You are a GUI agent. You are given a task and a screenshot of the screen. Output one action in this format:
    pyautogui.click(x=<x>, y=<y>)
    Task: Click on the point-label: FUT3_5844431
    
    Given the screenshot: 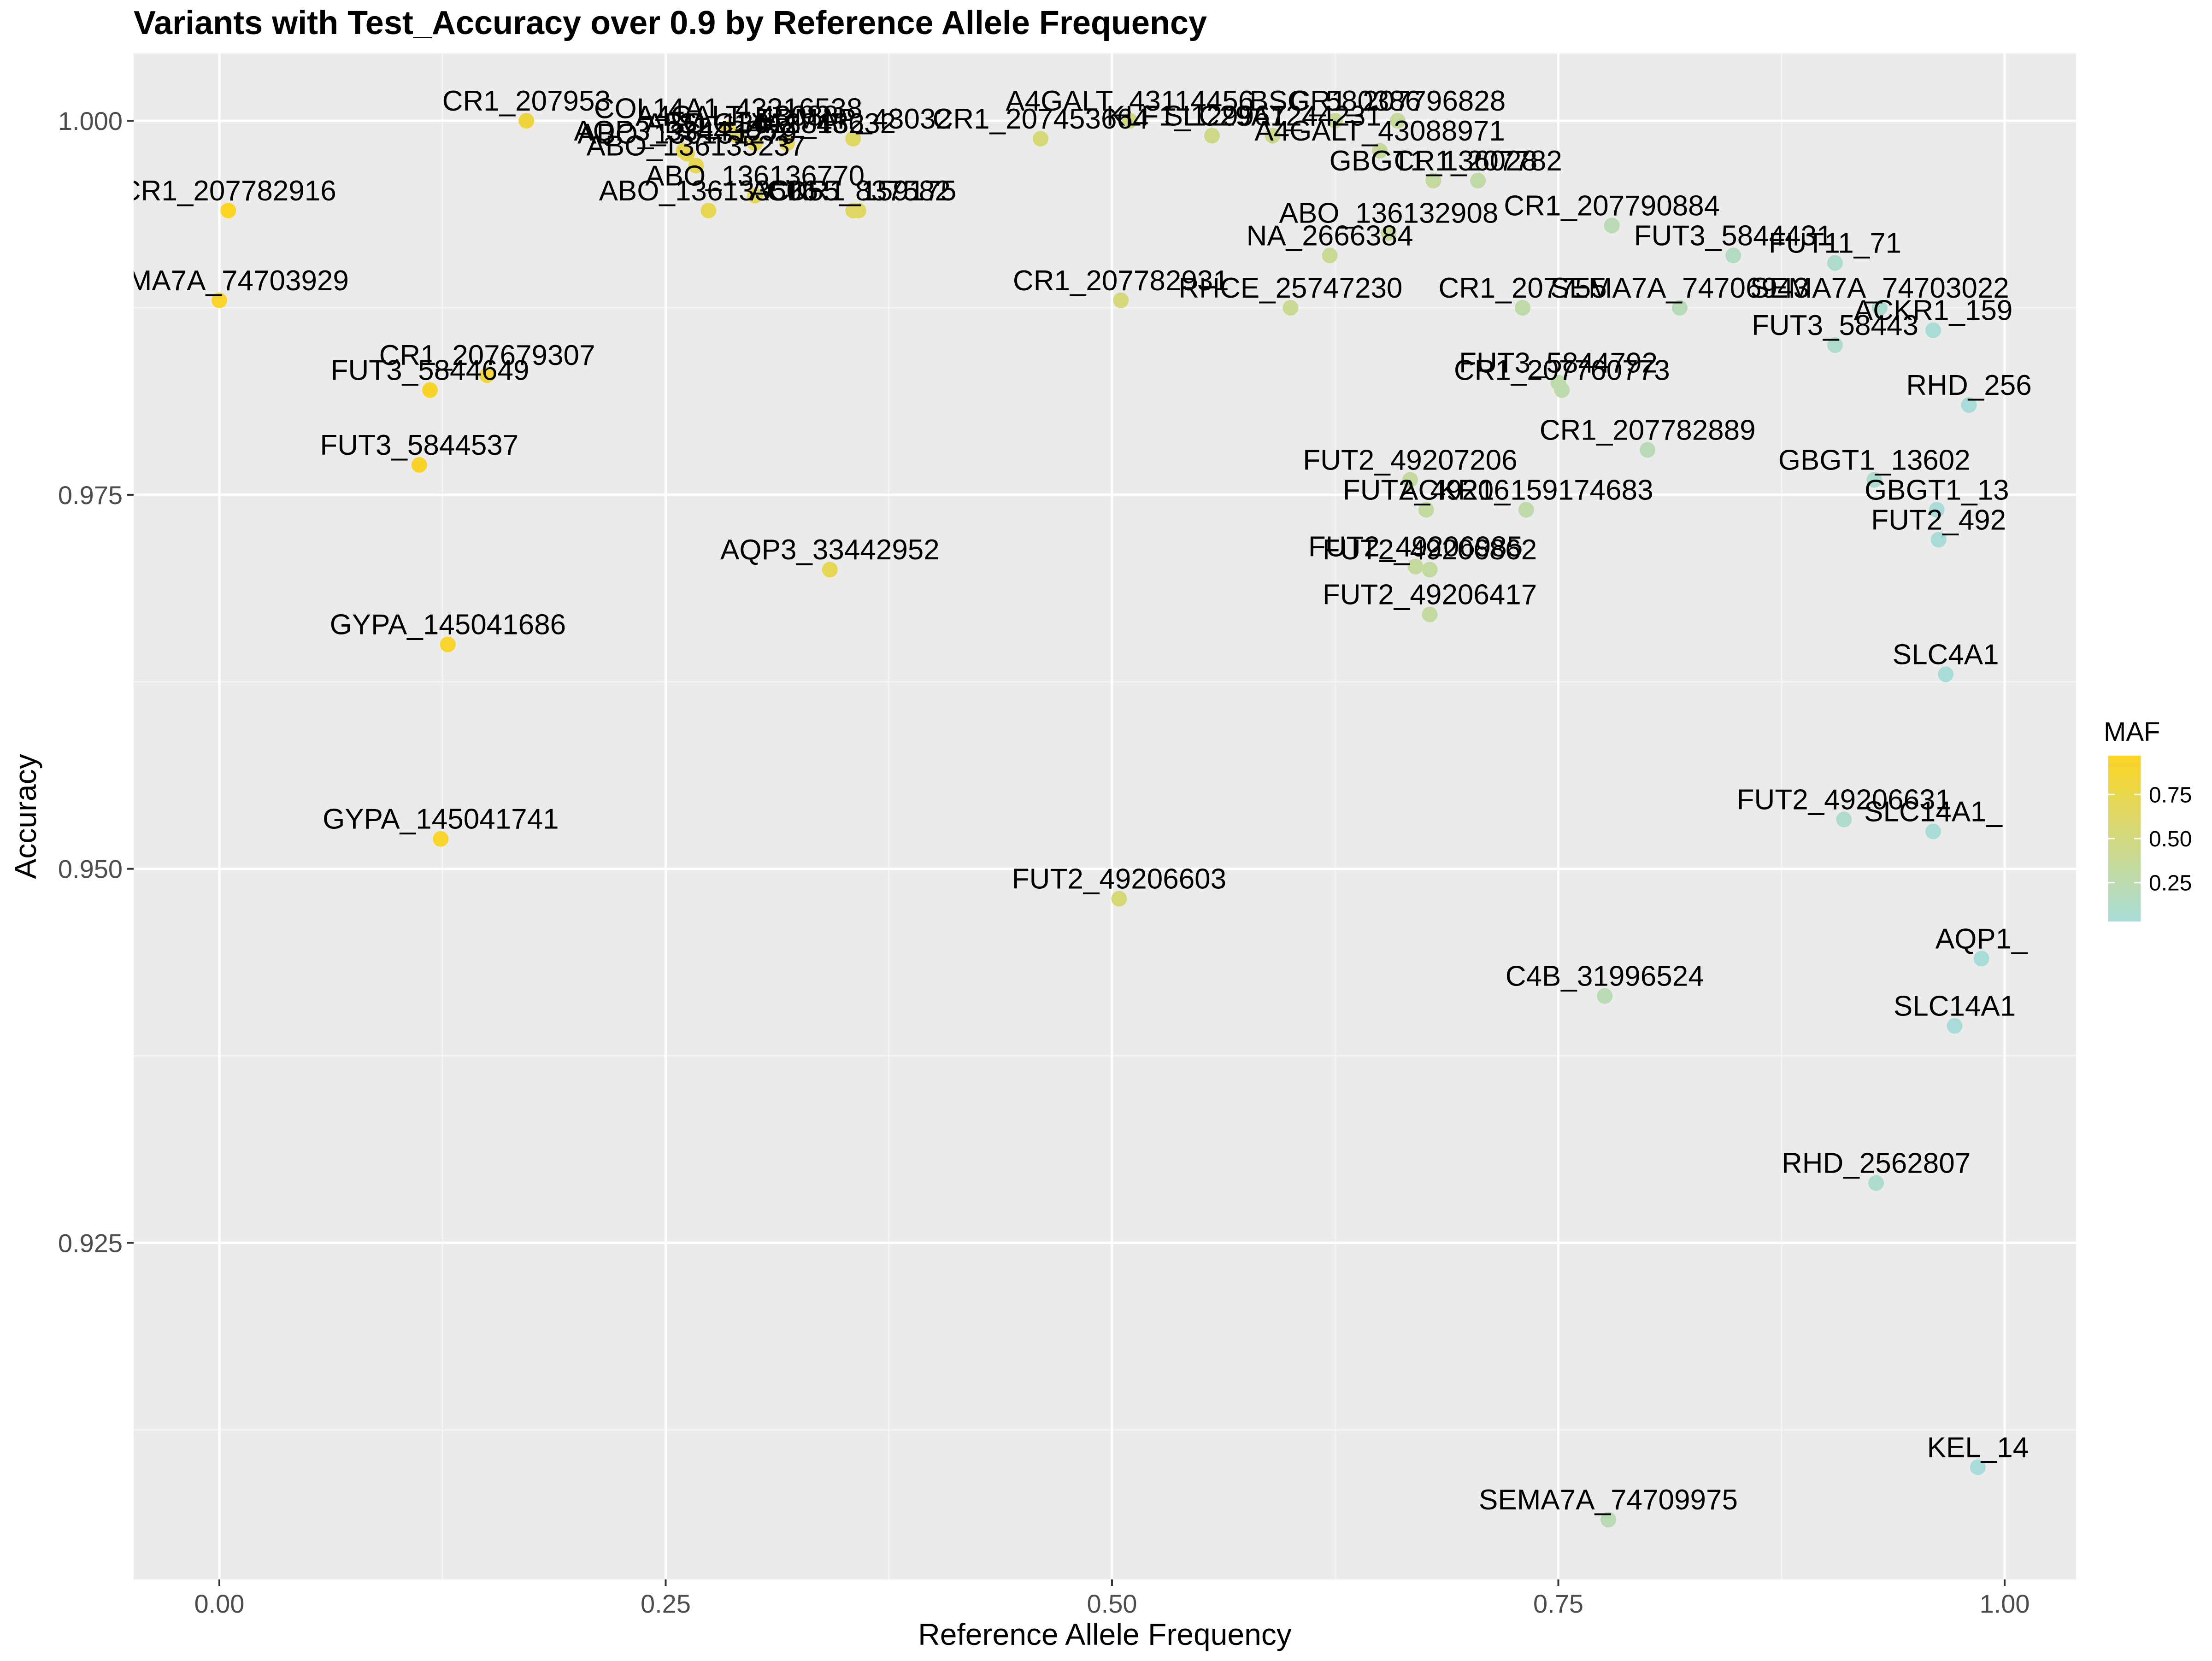 What is the action you would take?
    pyautogui.click(x=1733, y=236)
    